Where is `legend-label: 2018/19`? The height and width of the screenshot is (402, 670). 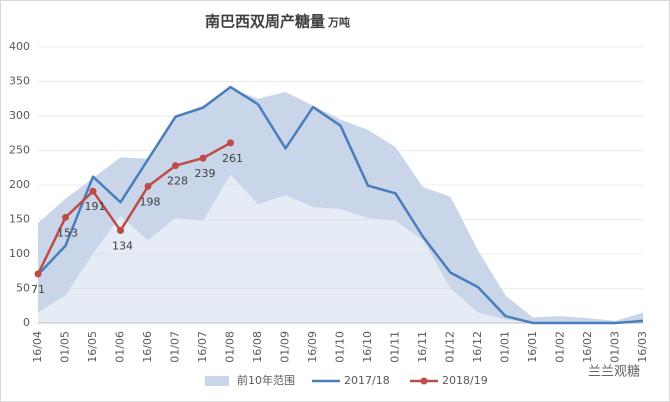
legend-label: 2018/19 is located at coordinates (465, 380).